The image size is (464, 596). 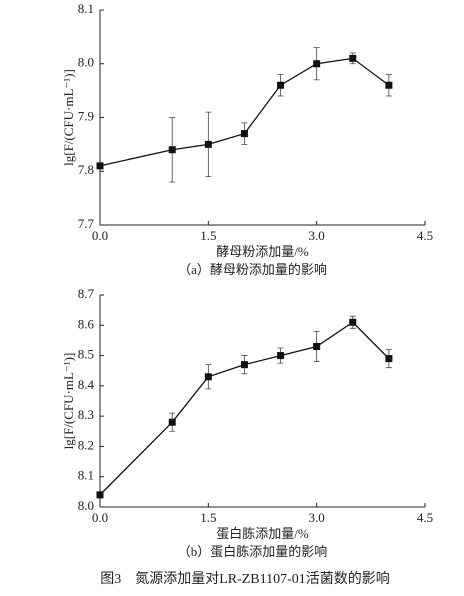 What do you see at coordinates (86, 384) in the screenshot?
I see `y-tick-label: 8.4` at bounding box center [86, 384].